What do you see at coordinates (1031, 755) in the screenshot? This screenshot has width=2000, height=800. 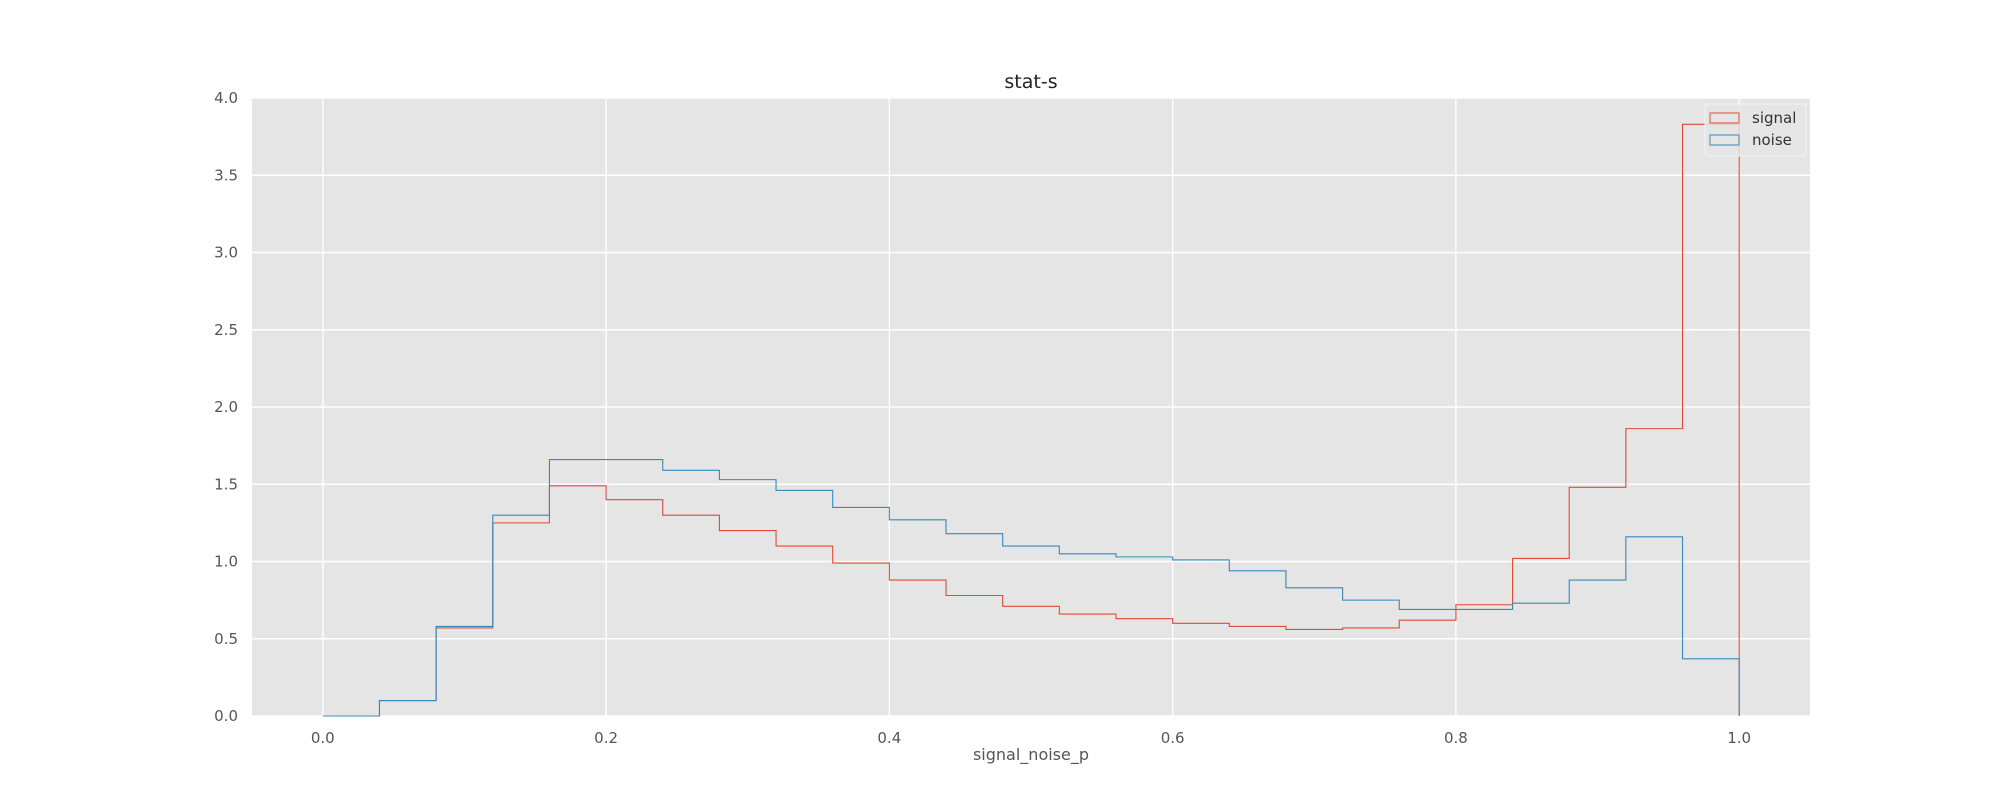 I see `x-axis-label: signal_noise_p` at bounding box center [1031, 755].